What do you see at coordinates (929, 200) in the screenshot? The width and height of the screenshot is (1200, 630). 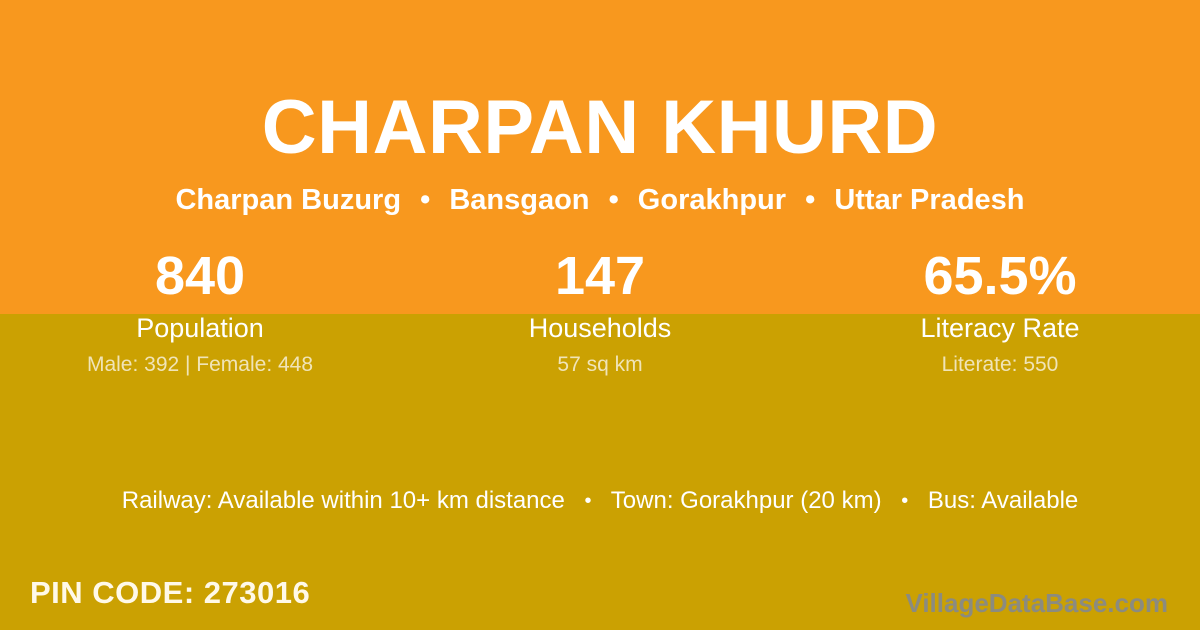 I see `breadcrumb-item-state: Uttar Pradesh` at bounding box center [929, 200].